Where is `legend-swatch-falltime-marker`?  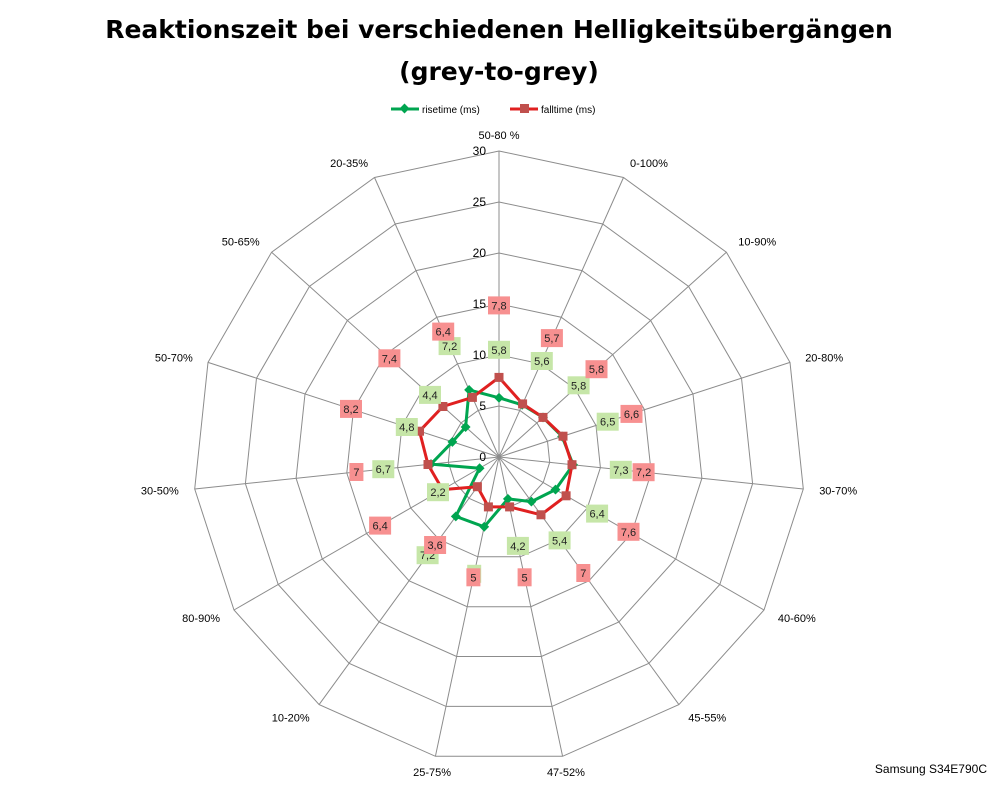 legend-swatch-falltime-marker is located at coordinates (524, 108).